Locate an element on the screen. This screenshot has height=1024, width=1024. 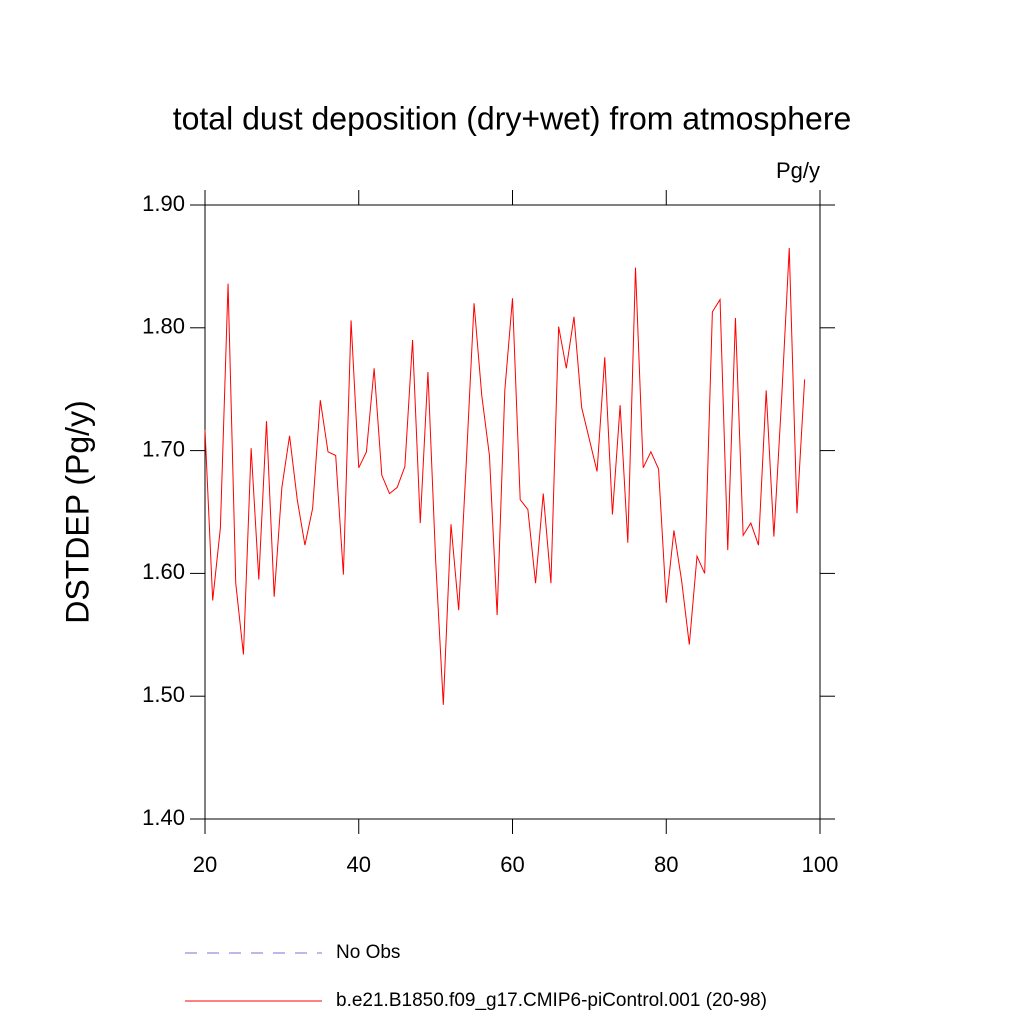
x-tick-label: 20 is located at coordinates (205, 864).